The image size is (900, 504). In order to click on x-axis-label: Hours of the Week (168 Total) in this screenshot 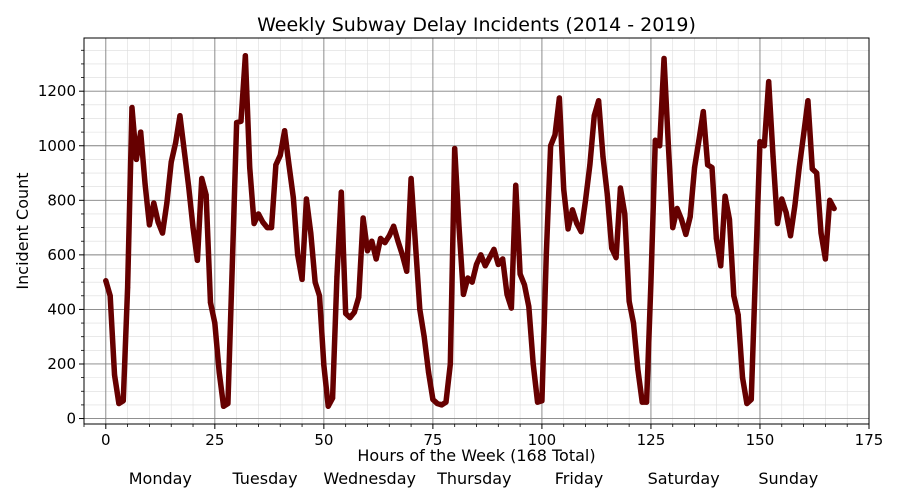, I will do `click(476, 455)`.